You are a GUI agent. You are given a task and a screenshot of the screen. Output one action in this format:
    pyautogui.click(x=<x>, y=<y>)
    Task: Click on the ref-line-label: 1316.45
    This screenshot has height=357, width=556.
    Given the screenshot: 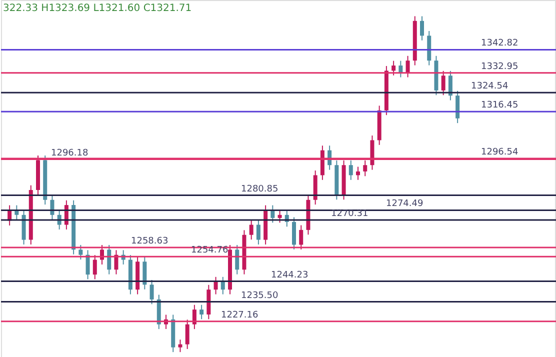 What is the action you would take?
    pyautogui.click(x=499, y=105)
    